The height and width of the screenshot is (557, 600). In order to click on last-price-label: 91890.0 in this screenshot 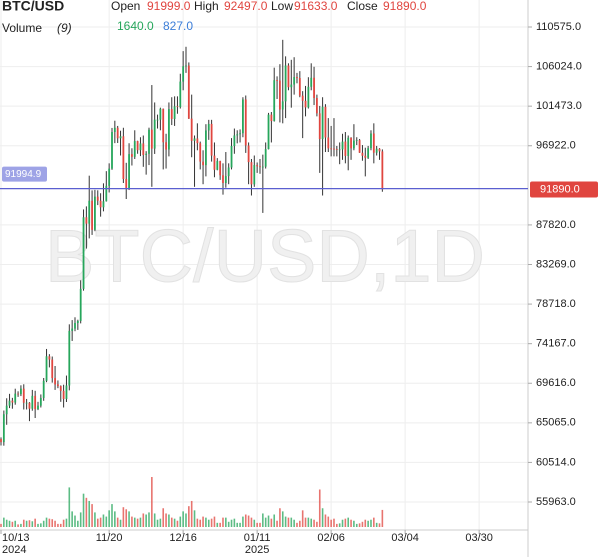, I will do `click(560, 189)`.